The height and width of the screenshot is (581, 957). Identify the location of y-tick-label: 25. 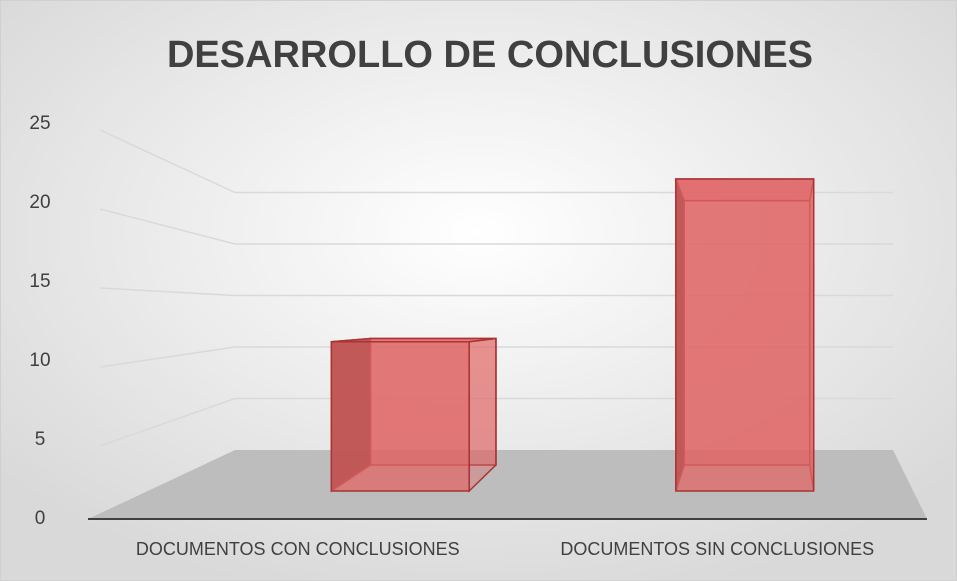
(39, 123).